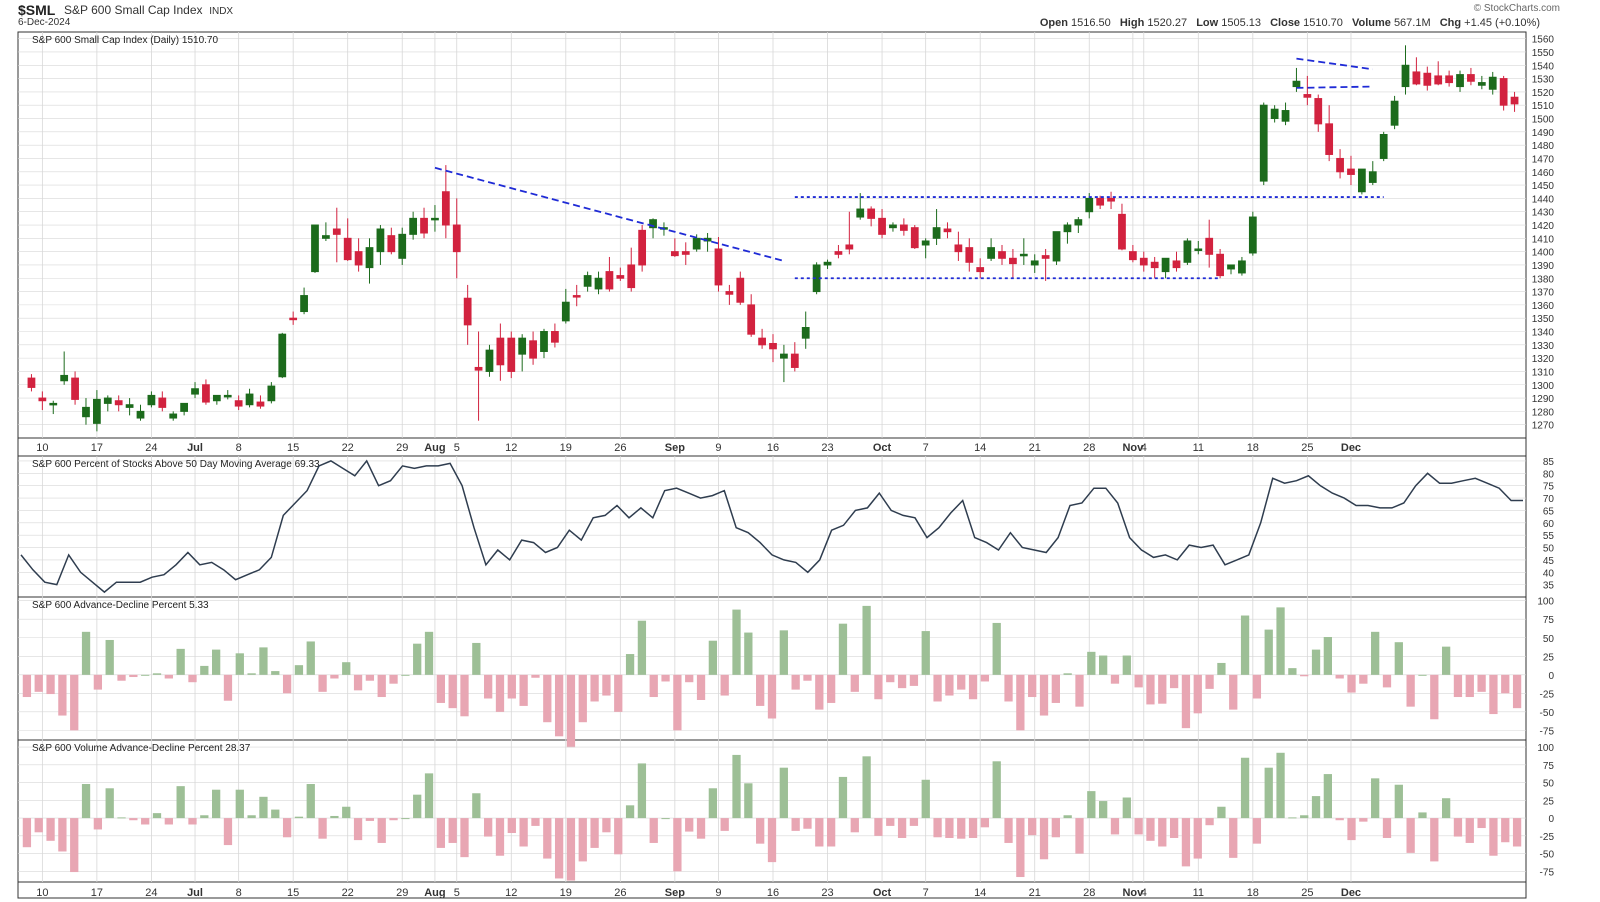  Describe the element at coordinates (1549, 536) in the screenshot. I see `y-tick-label: 55` at that location.